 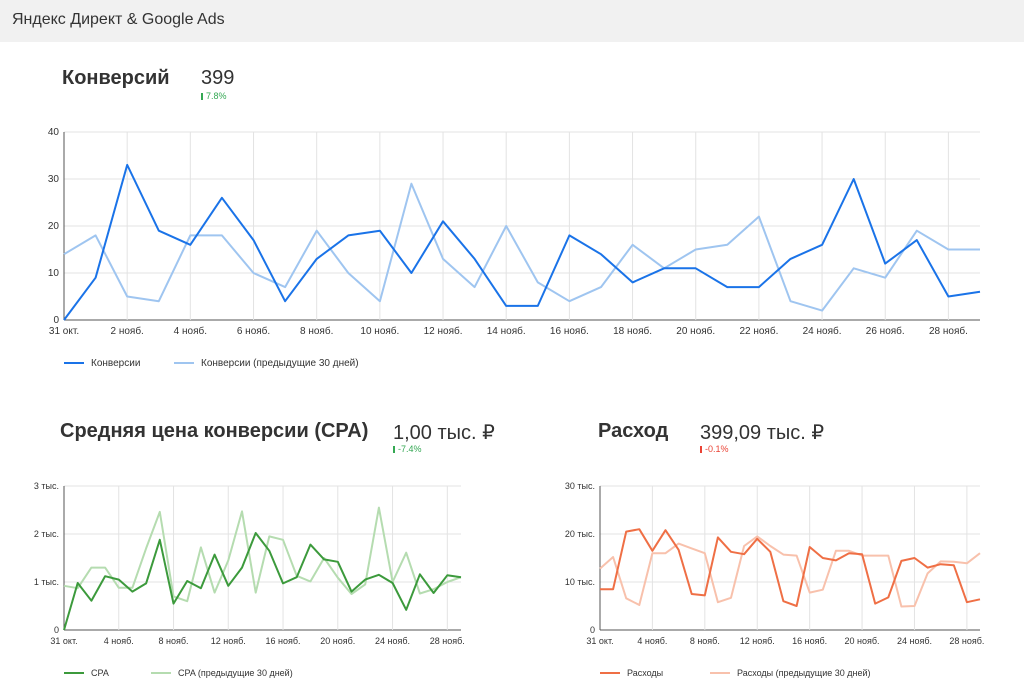 I want to click on spend-xtick-label: 12 нояб., so click(x=757, y=641).